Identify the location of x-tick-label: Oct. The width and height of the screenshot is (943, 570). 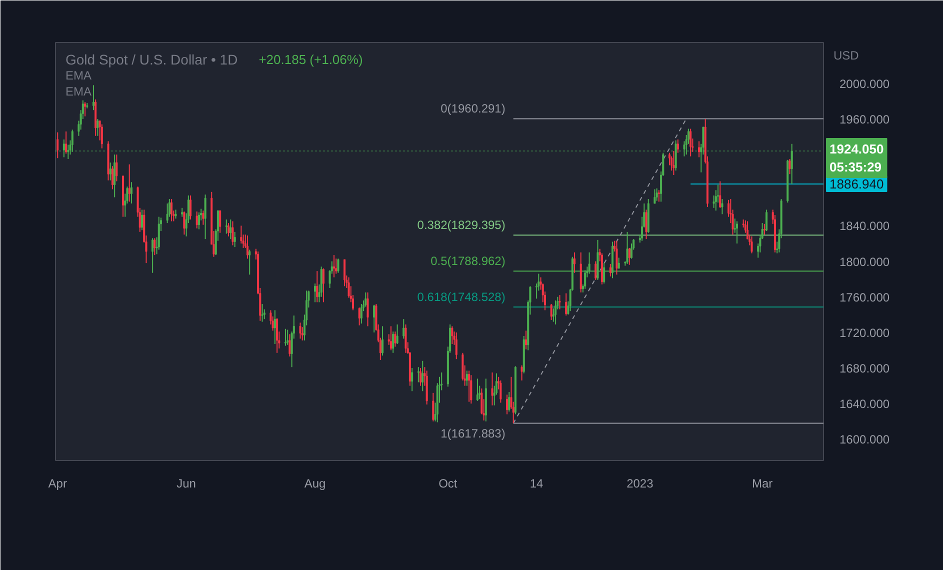
(448, 483).